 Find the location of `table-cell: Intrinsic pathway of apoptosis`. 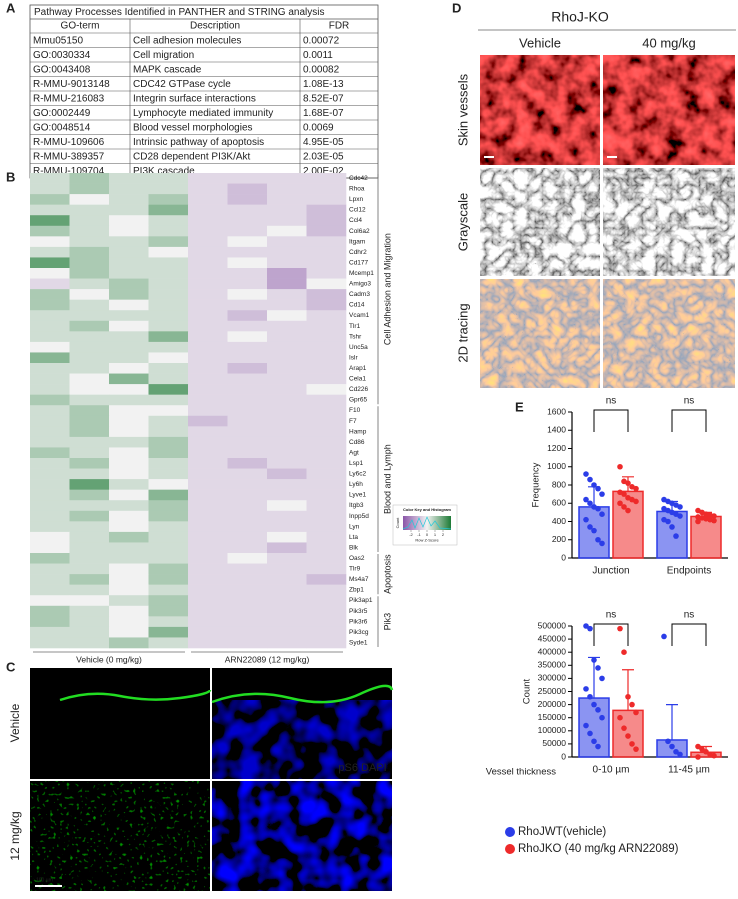

table-cell: Intrinsic pathway of apoptosis is located at coordinates (198, 142).